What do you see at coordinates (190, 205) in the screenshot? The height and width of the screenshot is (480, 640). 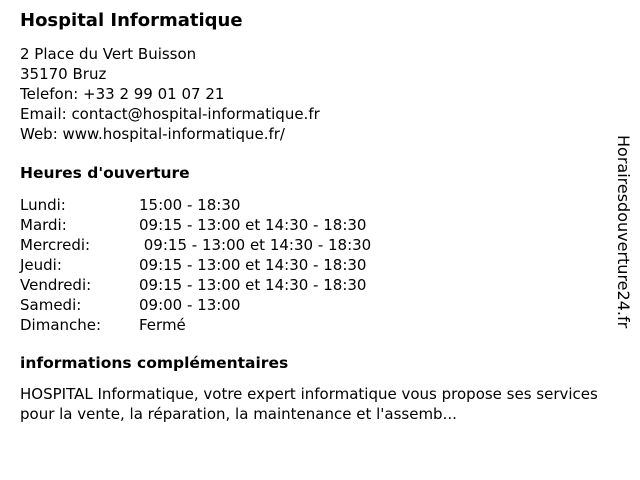 I see `time: 15:00 - 18:30` at bounding box center [190, 205].